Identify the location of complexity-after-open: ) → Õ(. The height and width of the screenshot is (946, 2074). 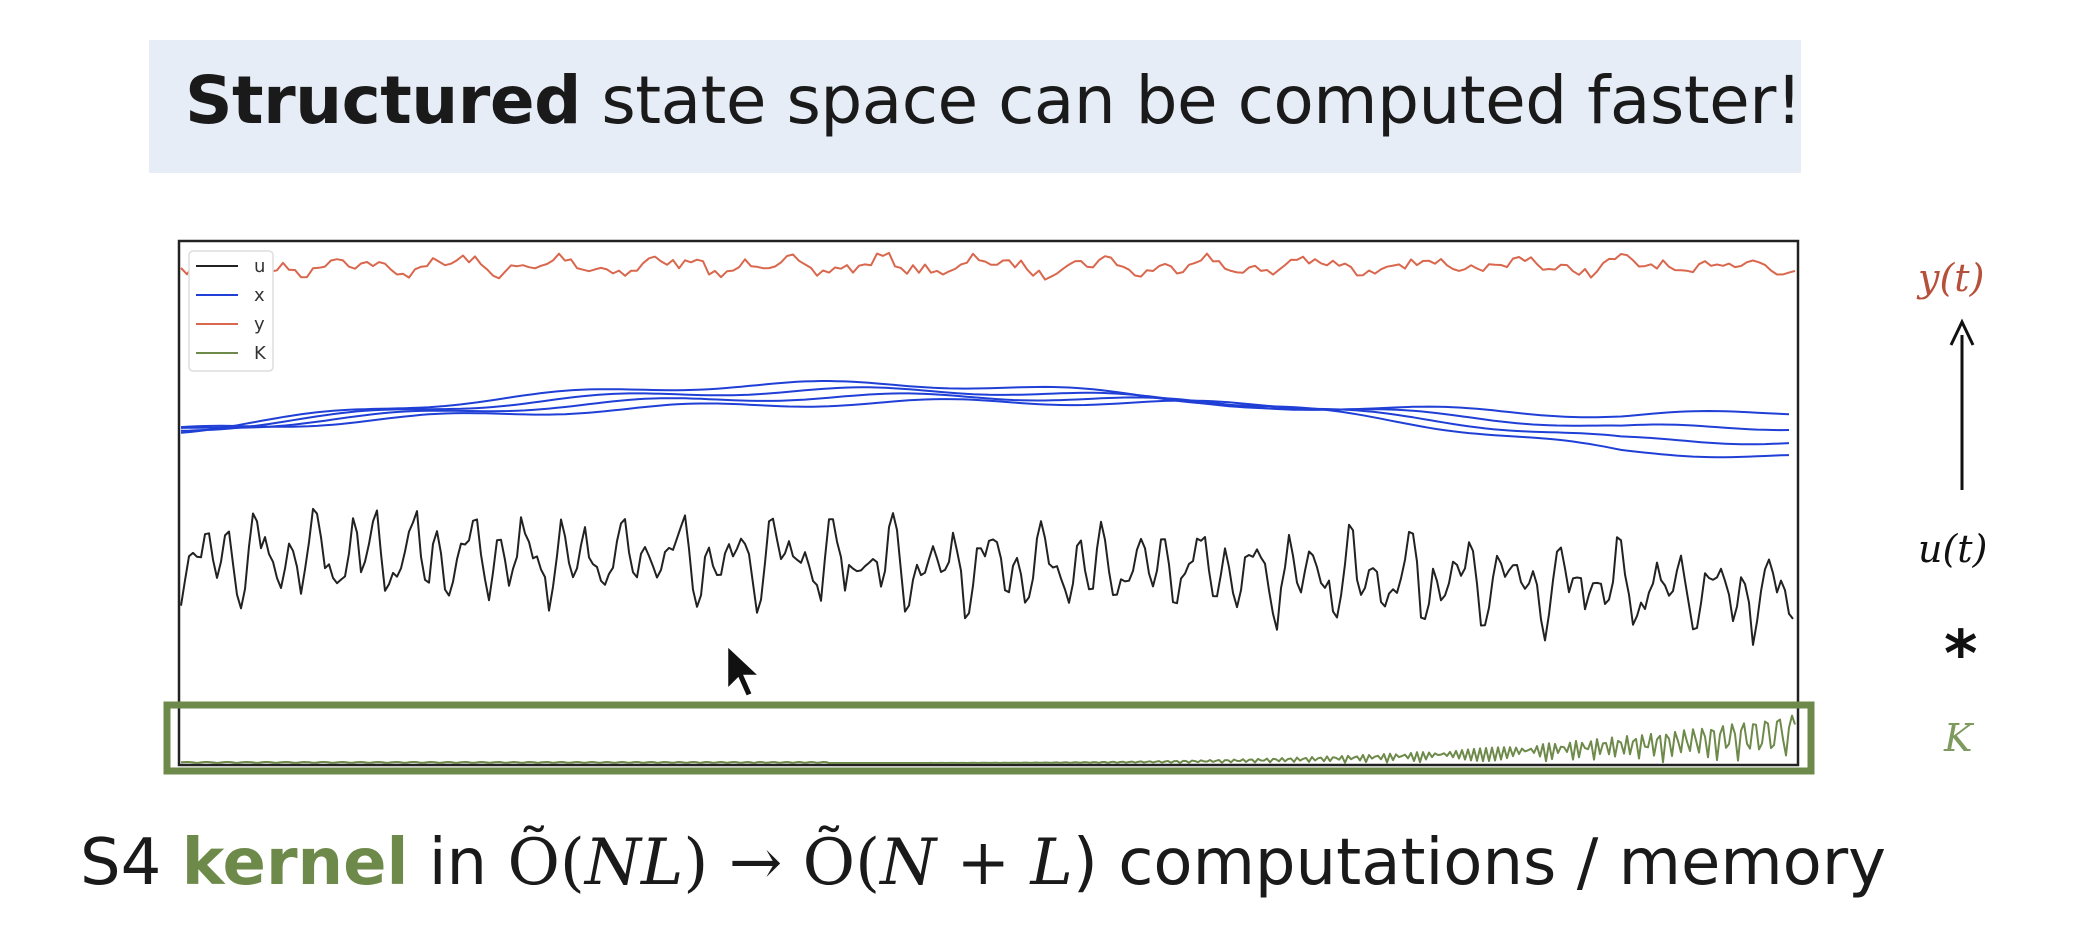
(782, 863).